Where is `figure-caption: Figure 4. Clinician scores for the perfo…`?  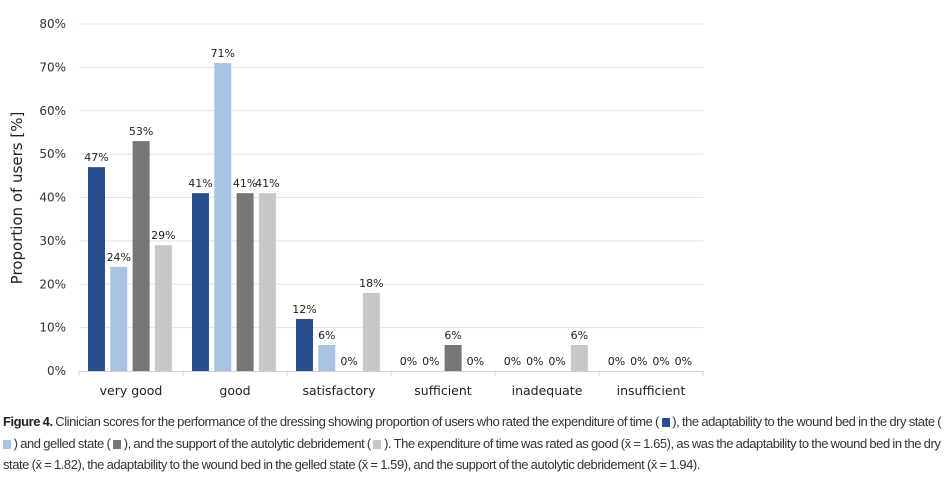 figure-caption: Figure 4. Clinician scores for the perfo… is located at coordinates (475, 443).